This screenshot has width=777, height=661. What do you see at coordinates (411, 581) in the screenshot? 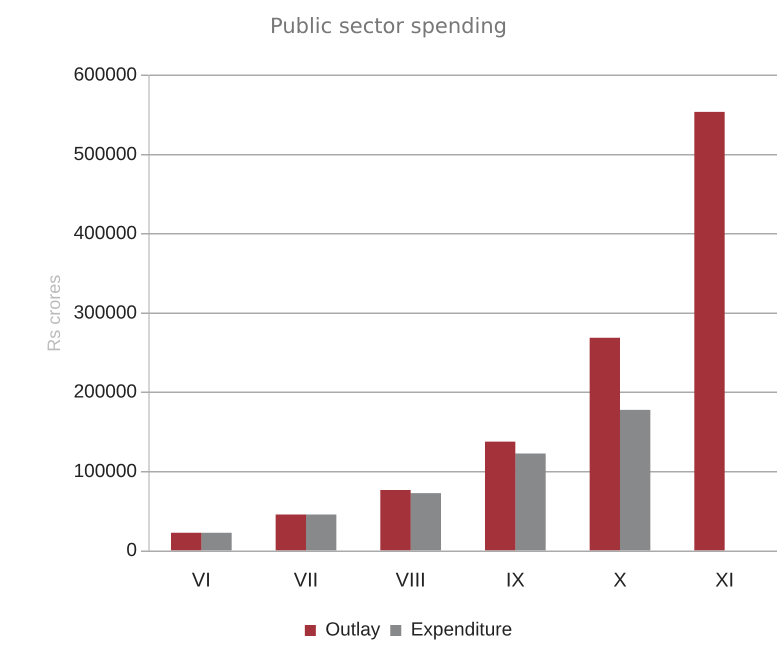
I see `x-tick-label: VIII` at bounding box center [411, 581].